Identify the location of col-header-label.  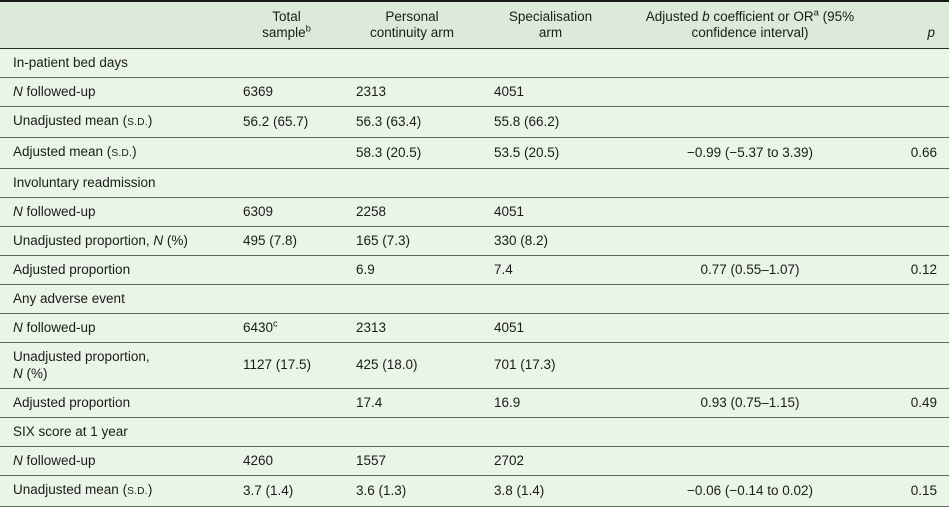
(115, 24).